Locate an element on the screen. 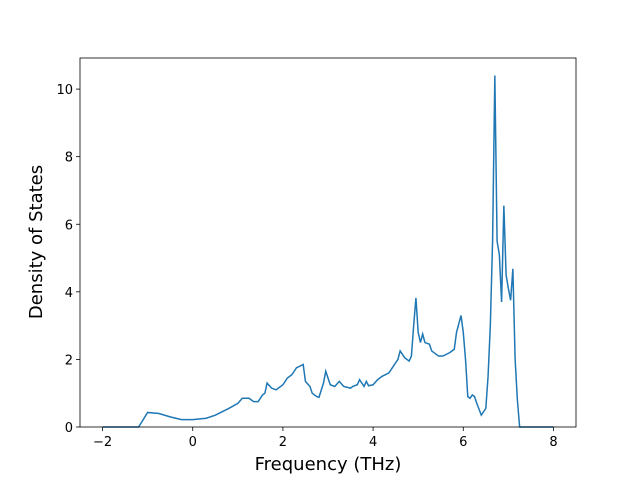 The width and height of the screenshot is (640, 480). y-tick-label: 6 is located at coordinates (69, 225).